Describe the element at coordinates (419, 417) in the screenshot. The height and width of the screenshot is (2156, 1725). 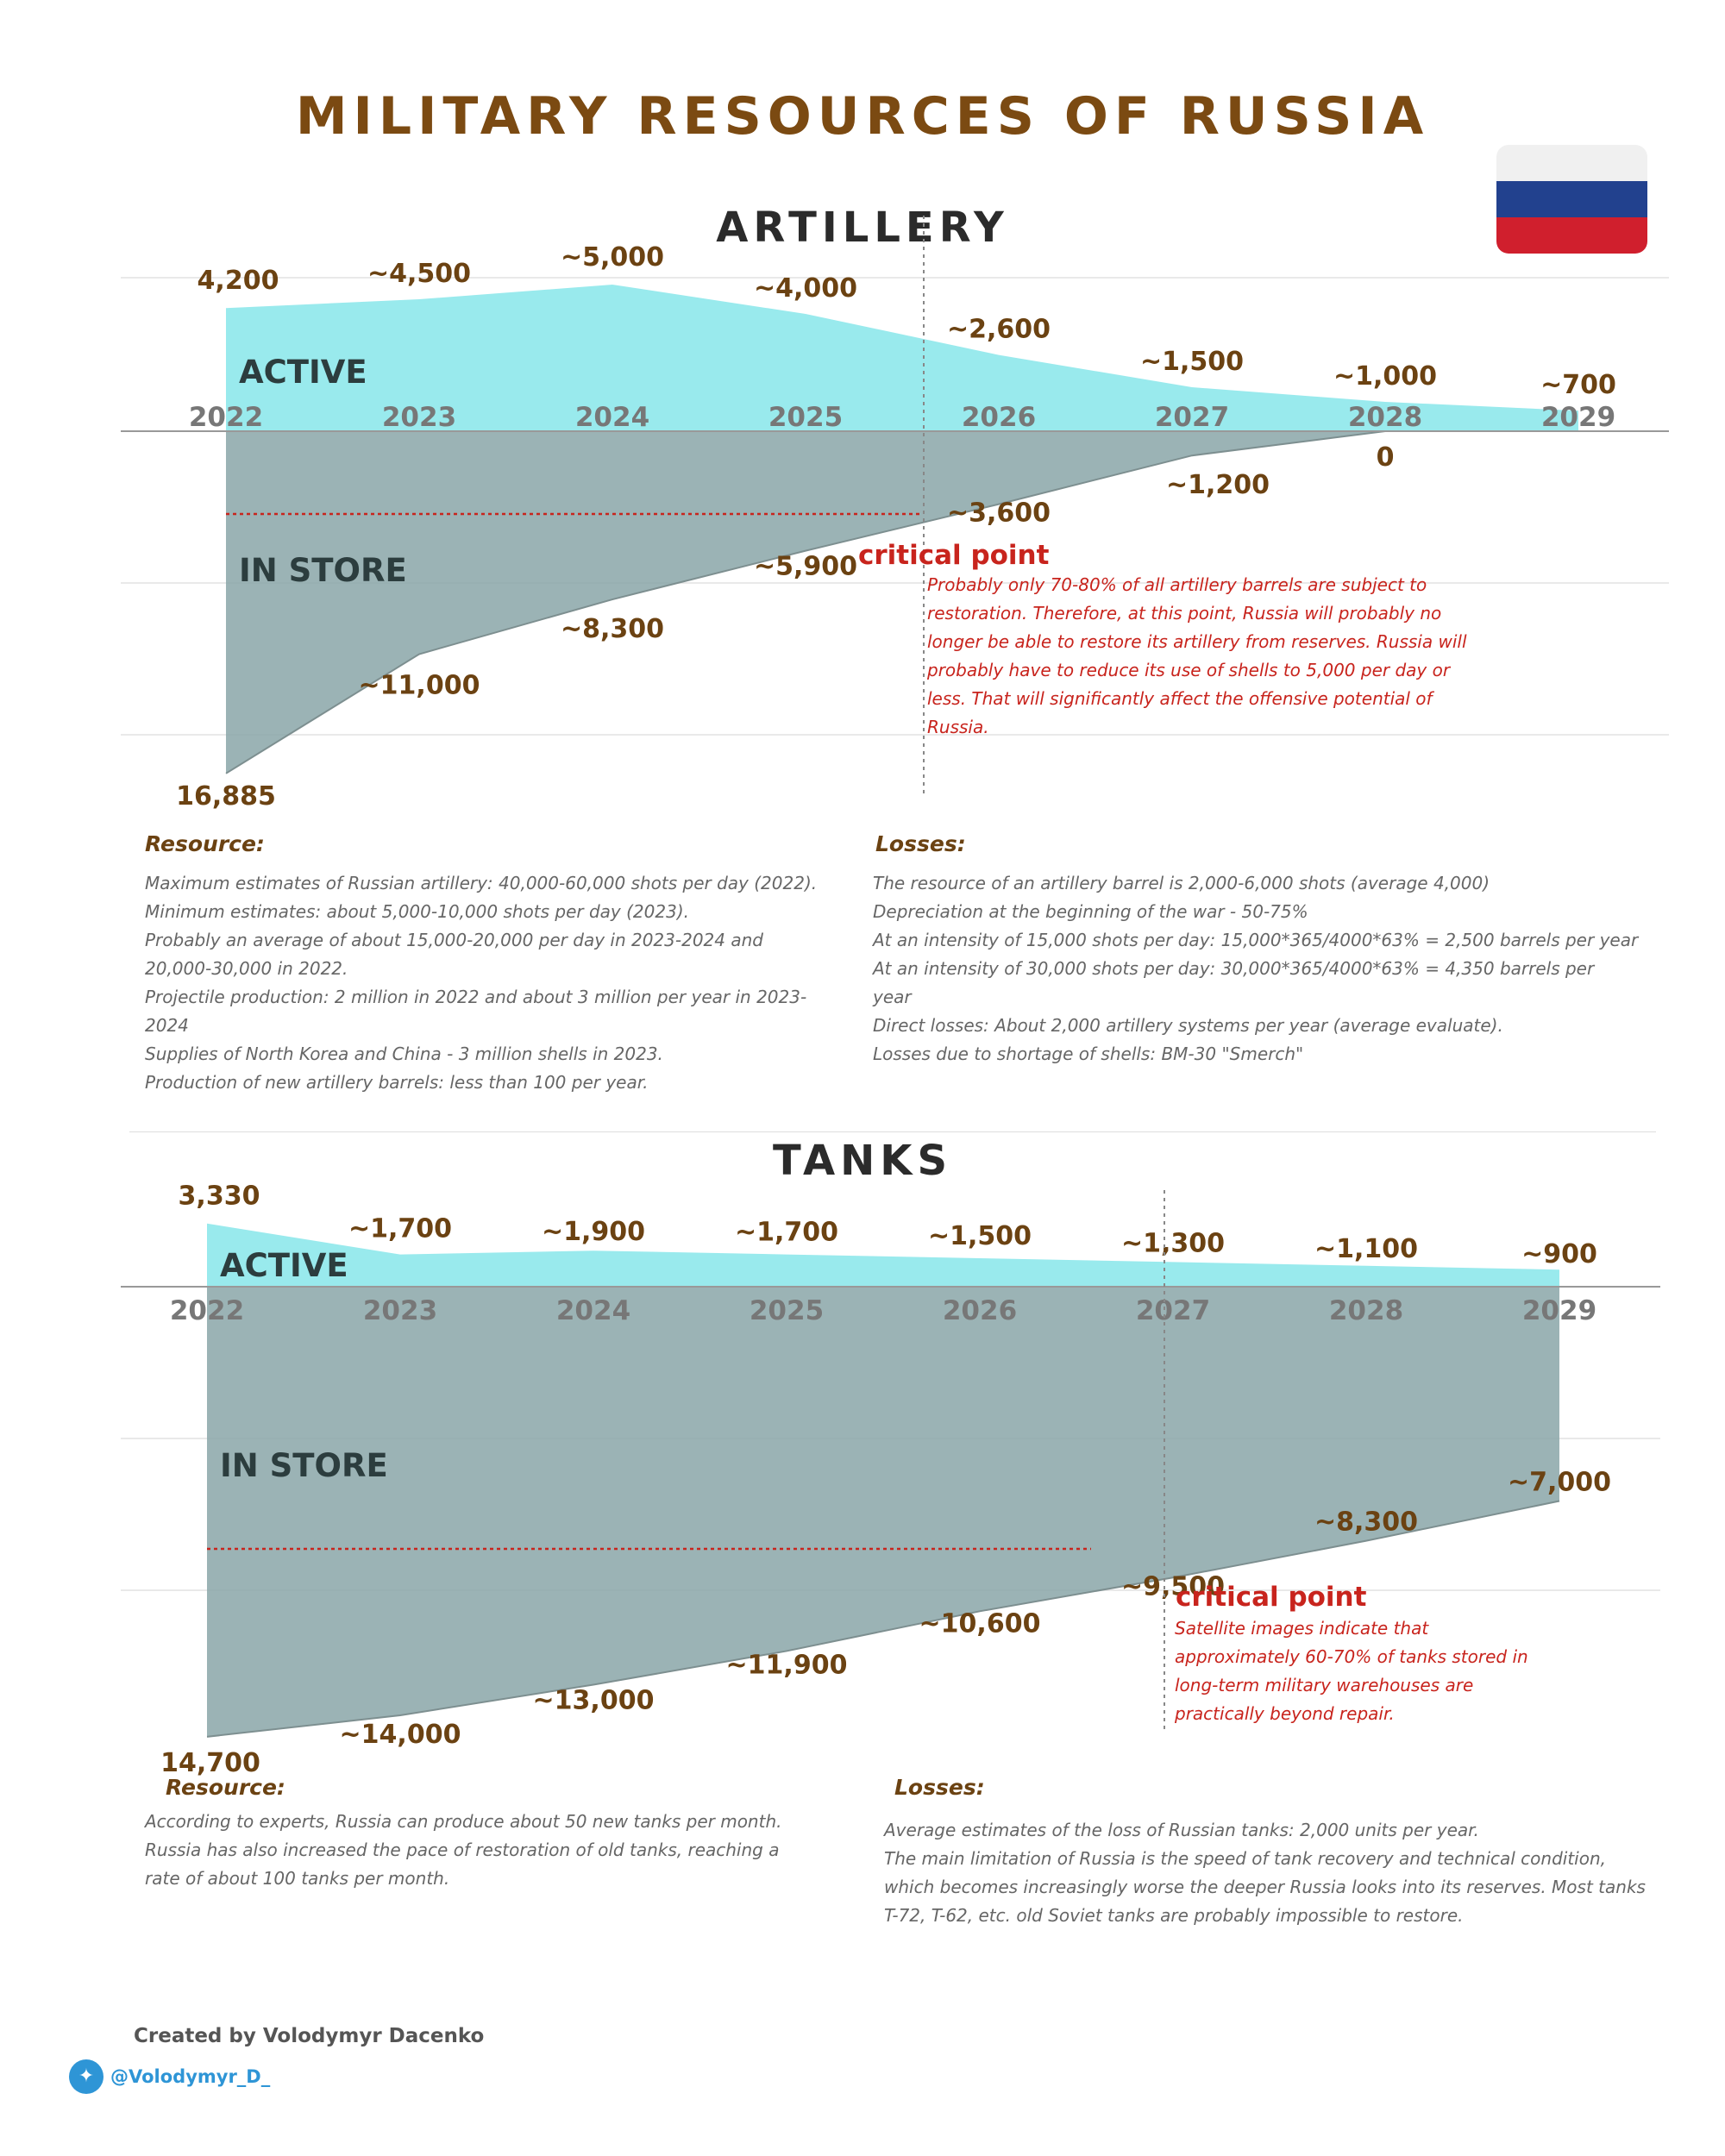
I see `year-tick-label: 2023` at that location.